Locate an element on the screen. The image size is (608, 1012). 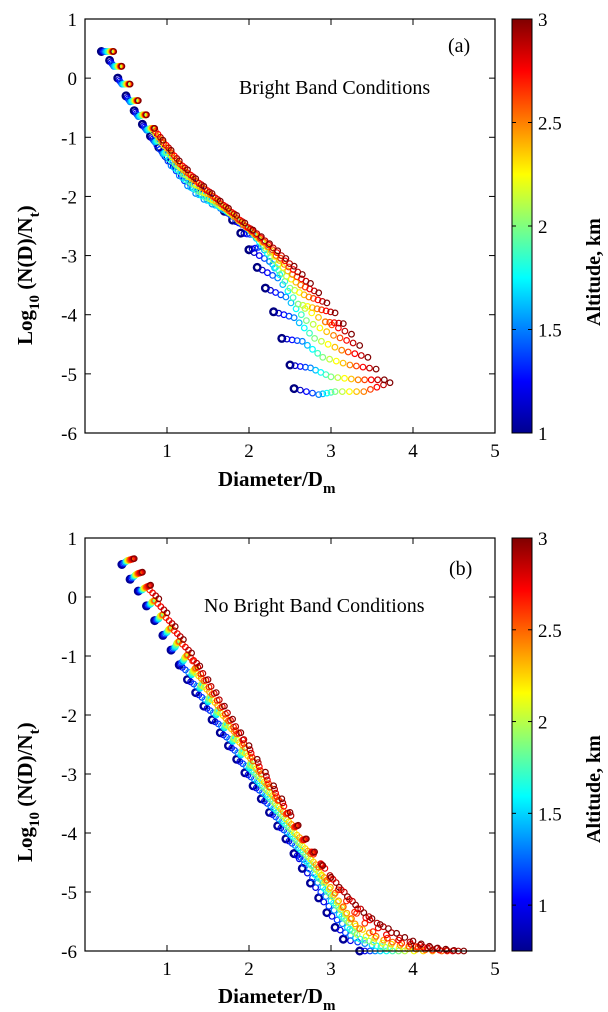
panel-b-annotation: No Bright Band Conditions is located at coordinates (314, 606).